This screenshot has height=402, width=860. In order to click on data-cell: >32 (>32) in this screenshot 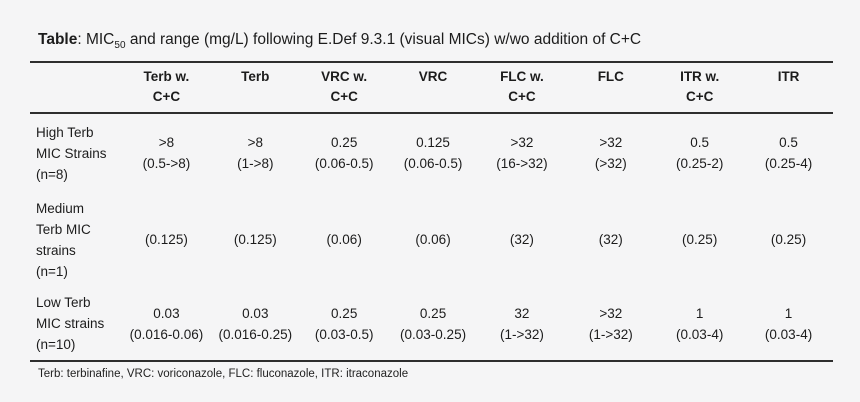, I will do `click(610, 153)`.